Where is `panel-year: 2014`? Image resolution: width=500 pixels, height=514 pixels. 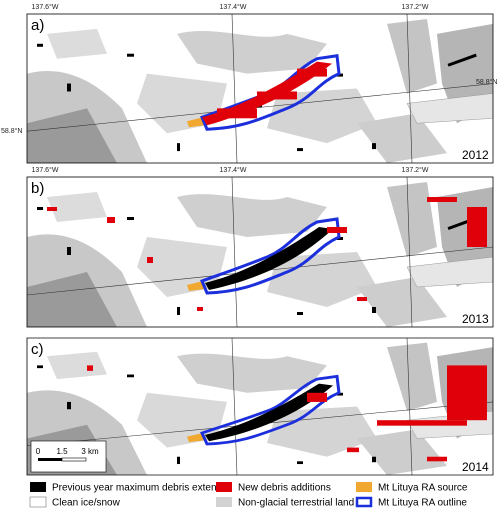 panel-year: 2014 is located at coordinates (475, 467).